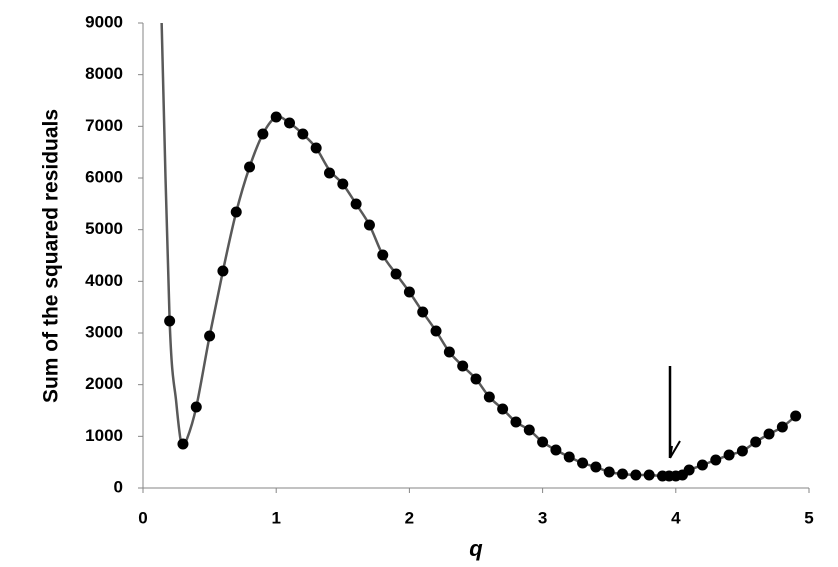 Image resolution: width=838 pixels, height=567 pixels. What do you see at coordinates (104, 125) in the screenshot?
I see `y-tick-label: 7000` at bounding box center [104, 125].